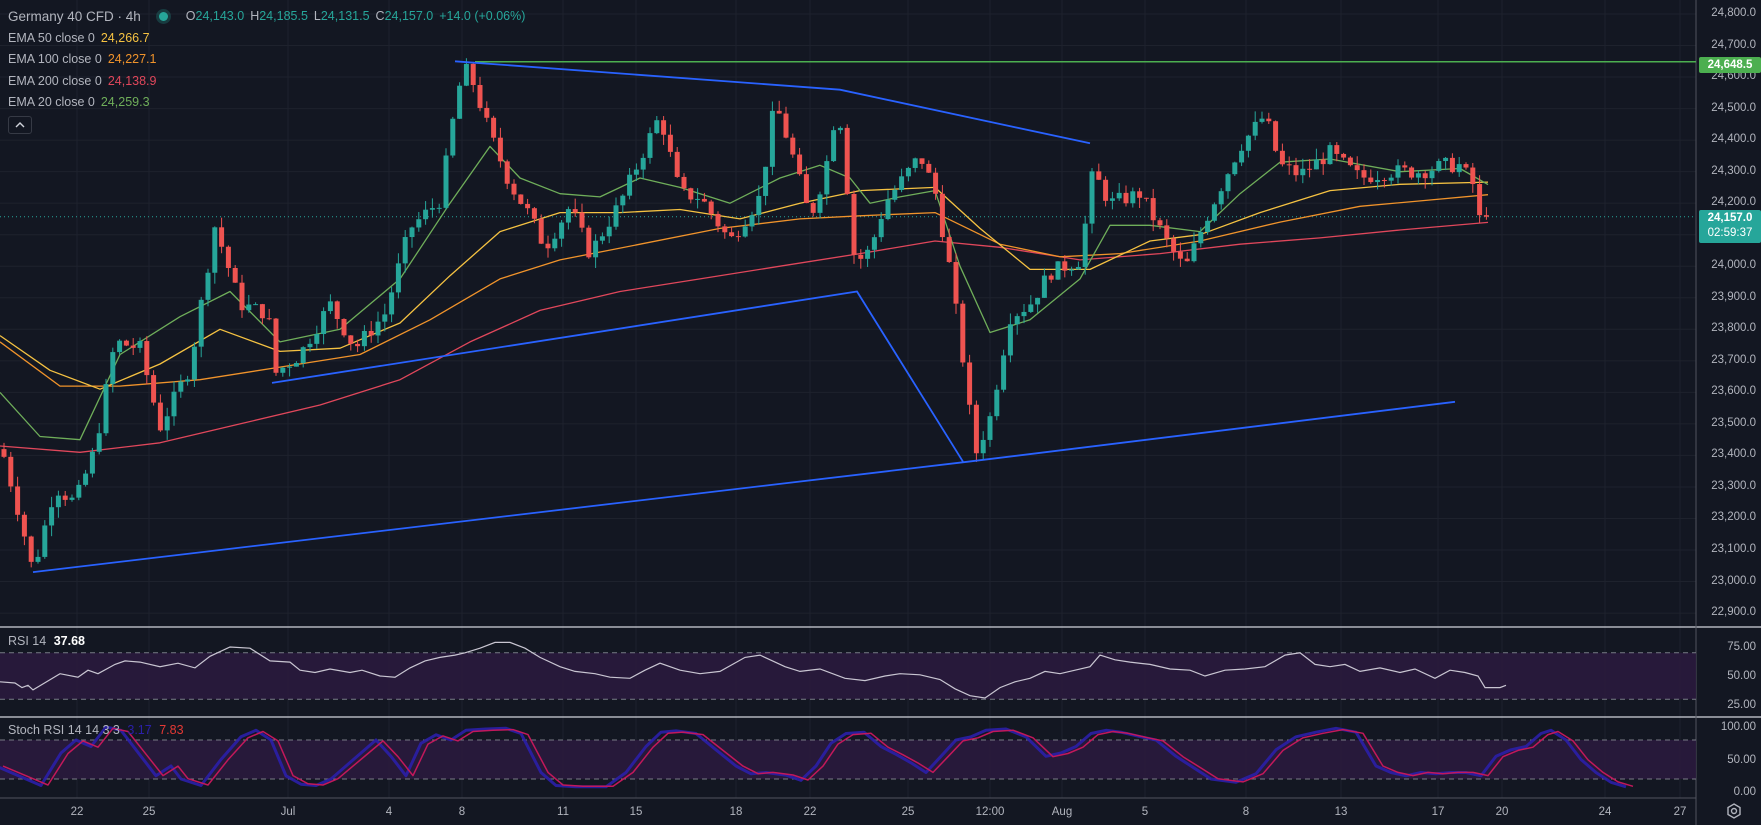 This screenshot has width=1761, height=825. What do you see at coordinates (27, 641) in the screenshot?
I see `rsi-label: RSI 14` at bounding box center [27, 641].